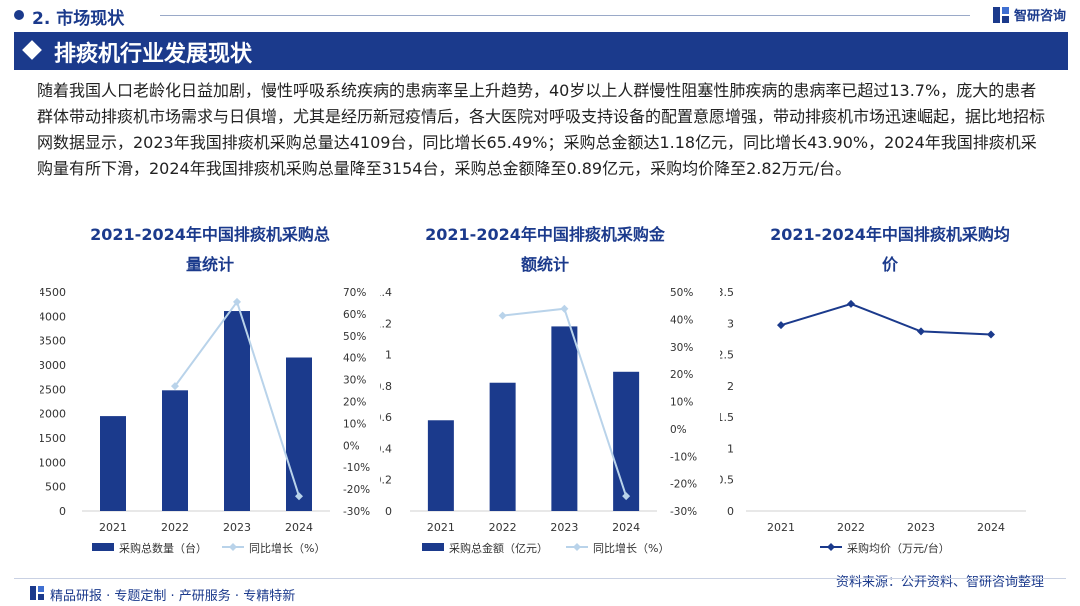  I want to click on y-left-tick-label: 2500, so click(53, 389).